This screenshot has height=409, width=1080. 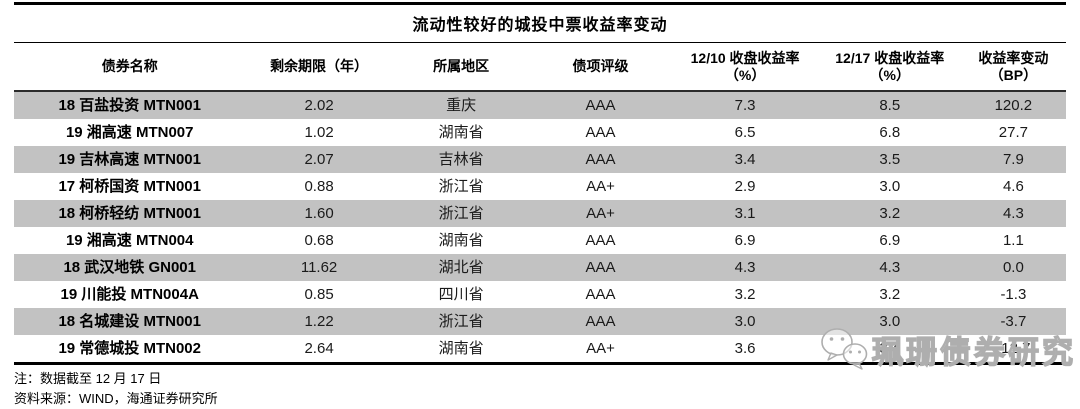 I want to click on note-data-cutoff: 注：数据截至 12 月 17 日, so click(x=88, y=378).